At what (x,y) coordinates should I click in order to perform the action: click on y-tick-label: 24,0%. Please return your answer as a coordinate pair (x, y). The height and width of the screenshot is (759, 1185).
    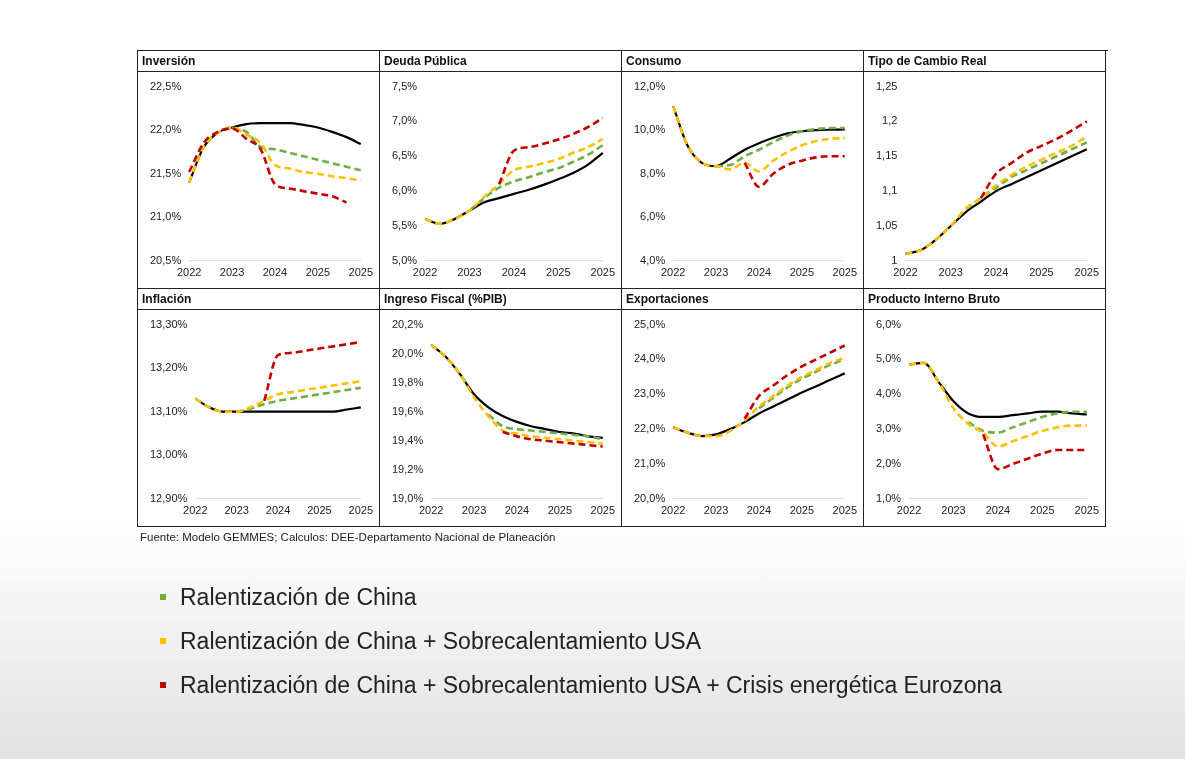
    Looking at the image, I should click on (649, 358).